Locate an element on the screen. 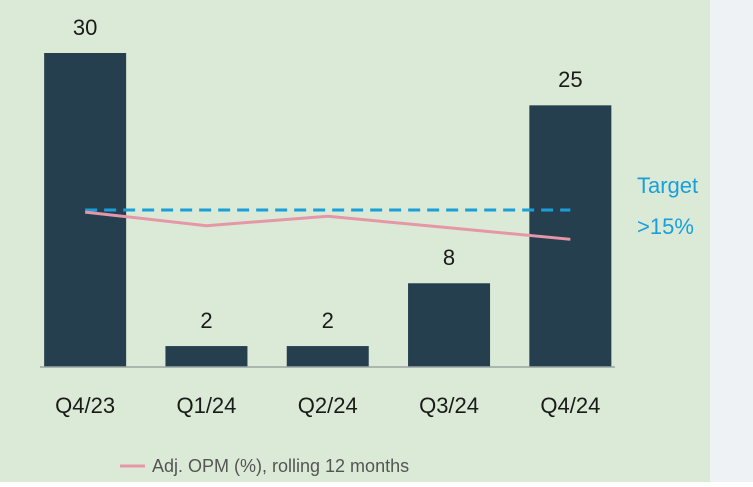 This screenshot has width=753, height=487. x-tick-label: Q3/24 is located at coordinates (449, 405).